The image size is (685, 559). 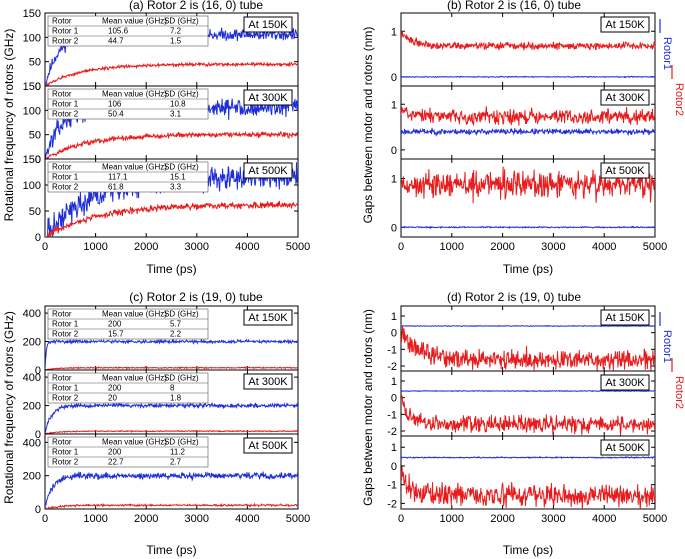 I want to click on y-axis-label: Rotational frequency of rotors (GHz), so click(x=9, y=125).